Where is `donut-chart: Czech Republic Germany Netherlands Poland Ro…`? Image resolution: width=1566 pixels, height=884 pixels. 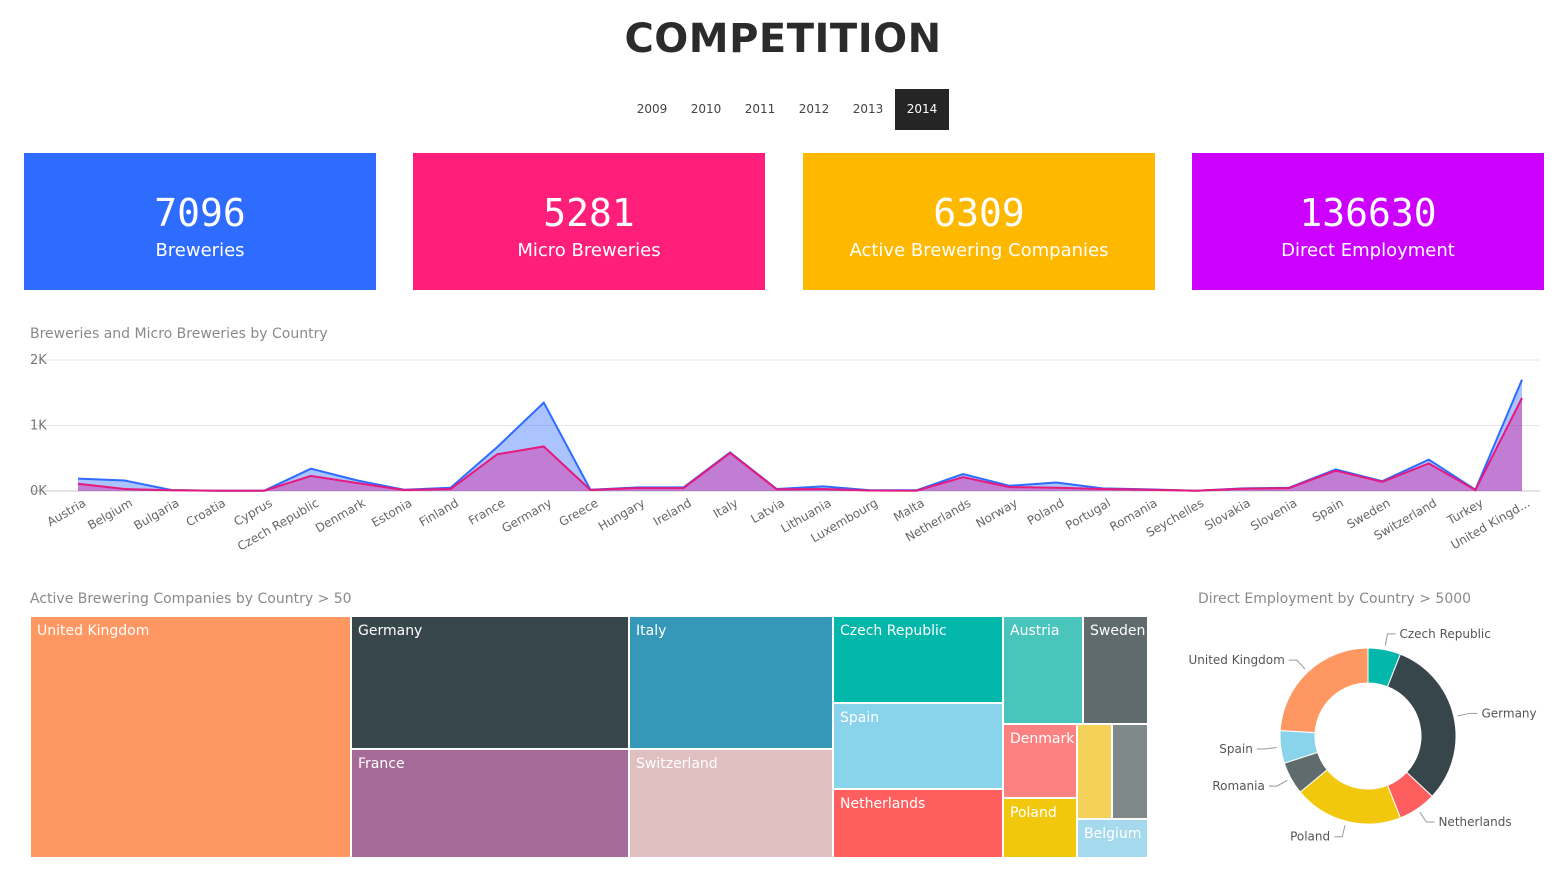
donut-chart: Czech Republic Germany Netherlands Poland Ro… is located at coordinates (1362, 735).